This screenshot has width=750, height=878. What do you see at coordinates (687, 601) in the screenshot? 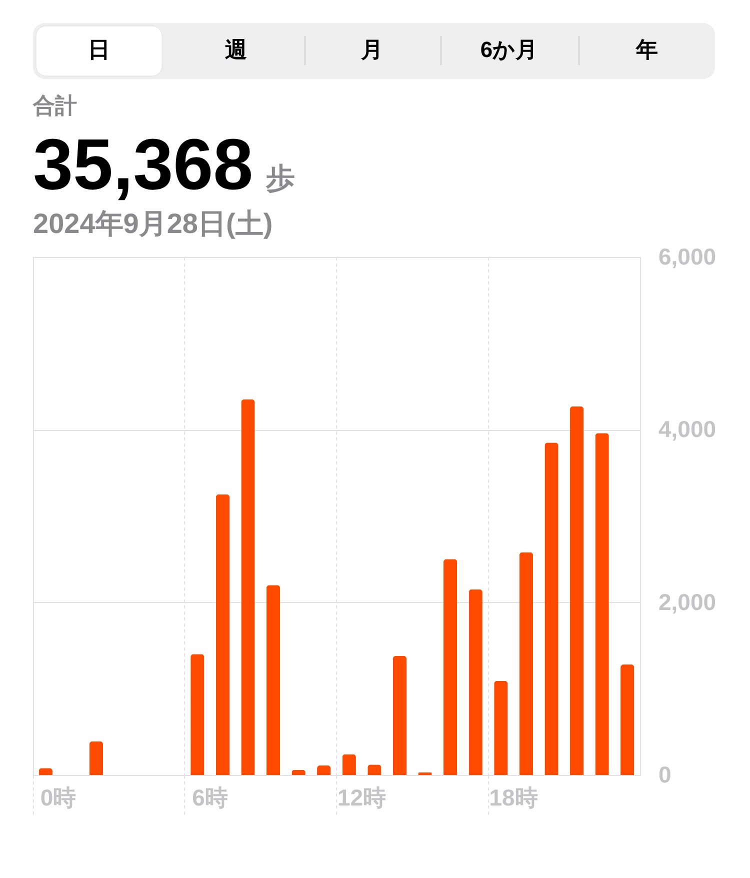
I see `y-tick-label: 2,000` at bounding box center [687, 601].